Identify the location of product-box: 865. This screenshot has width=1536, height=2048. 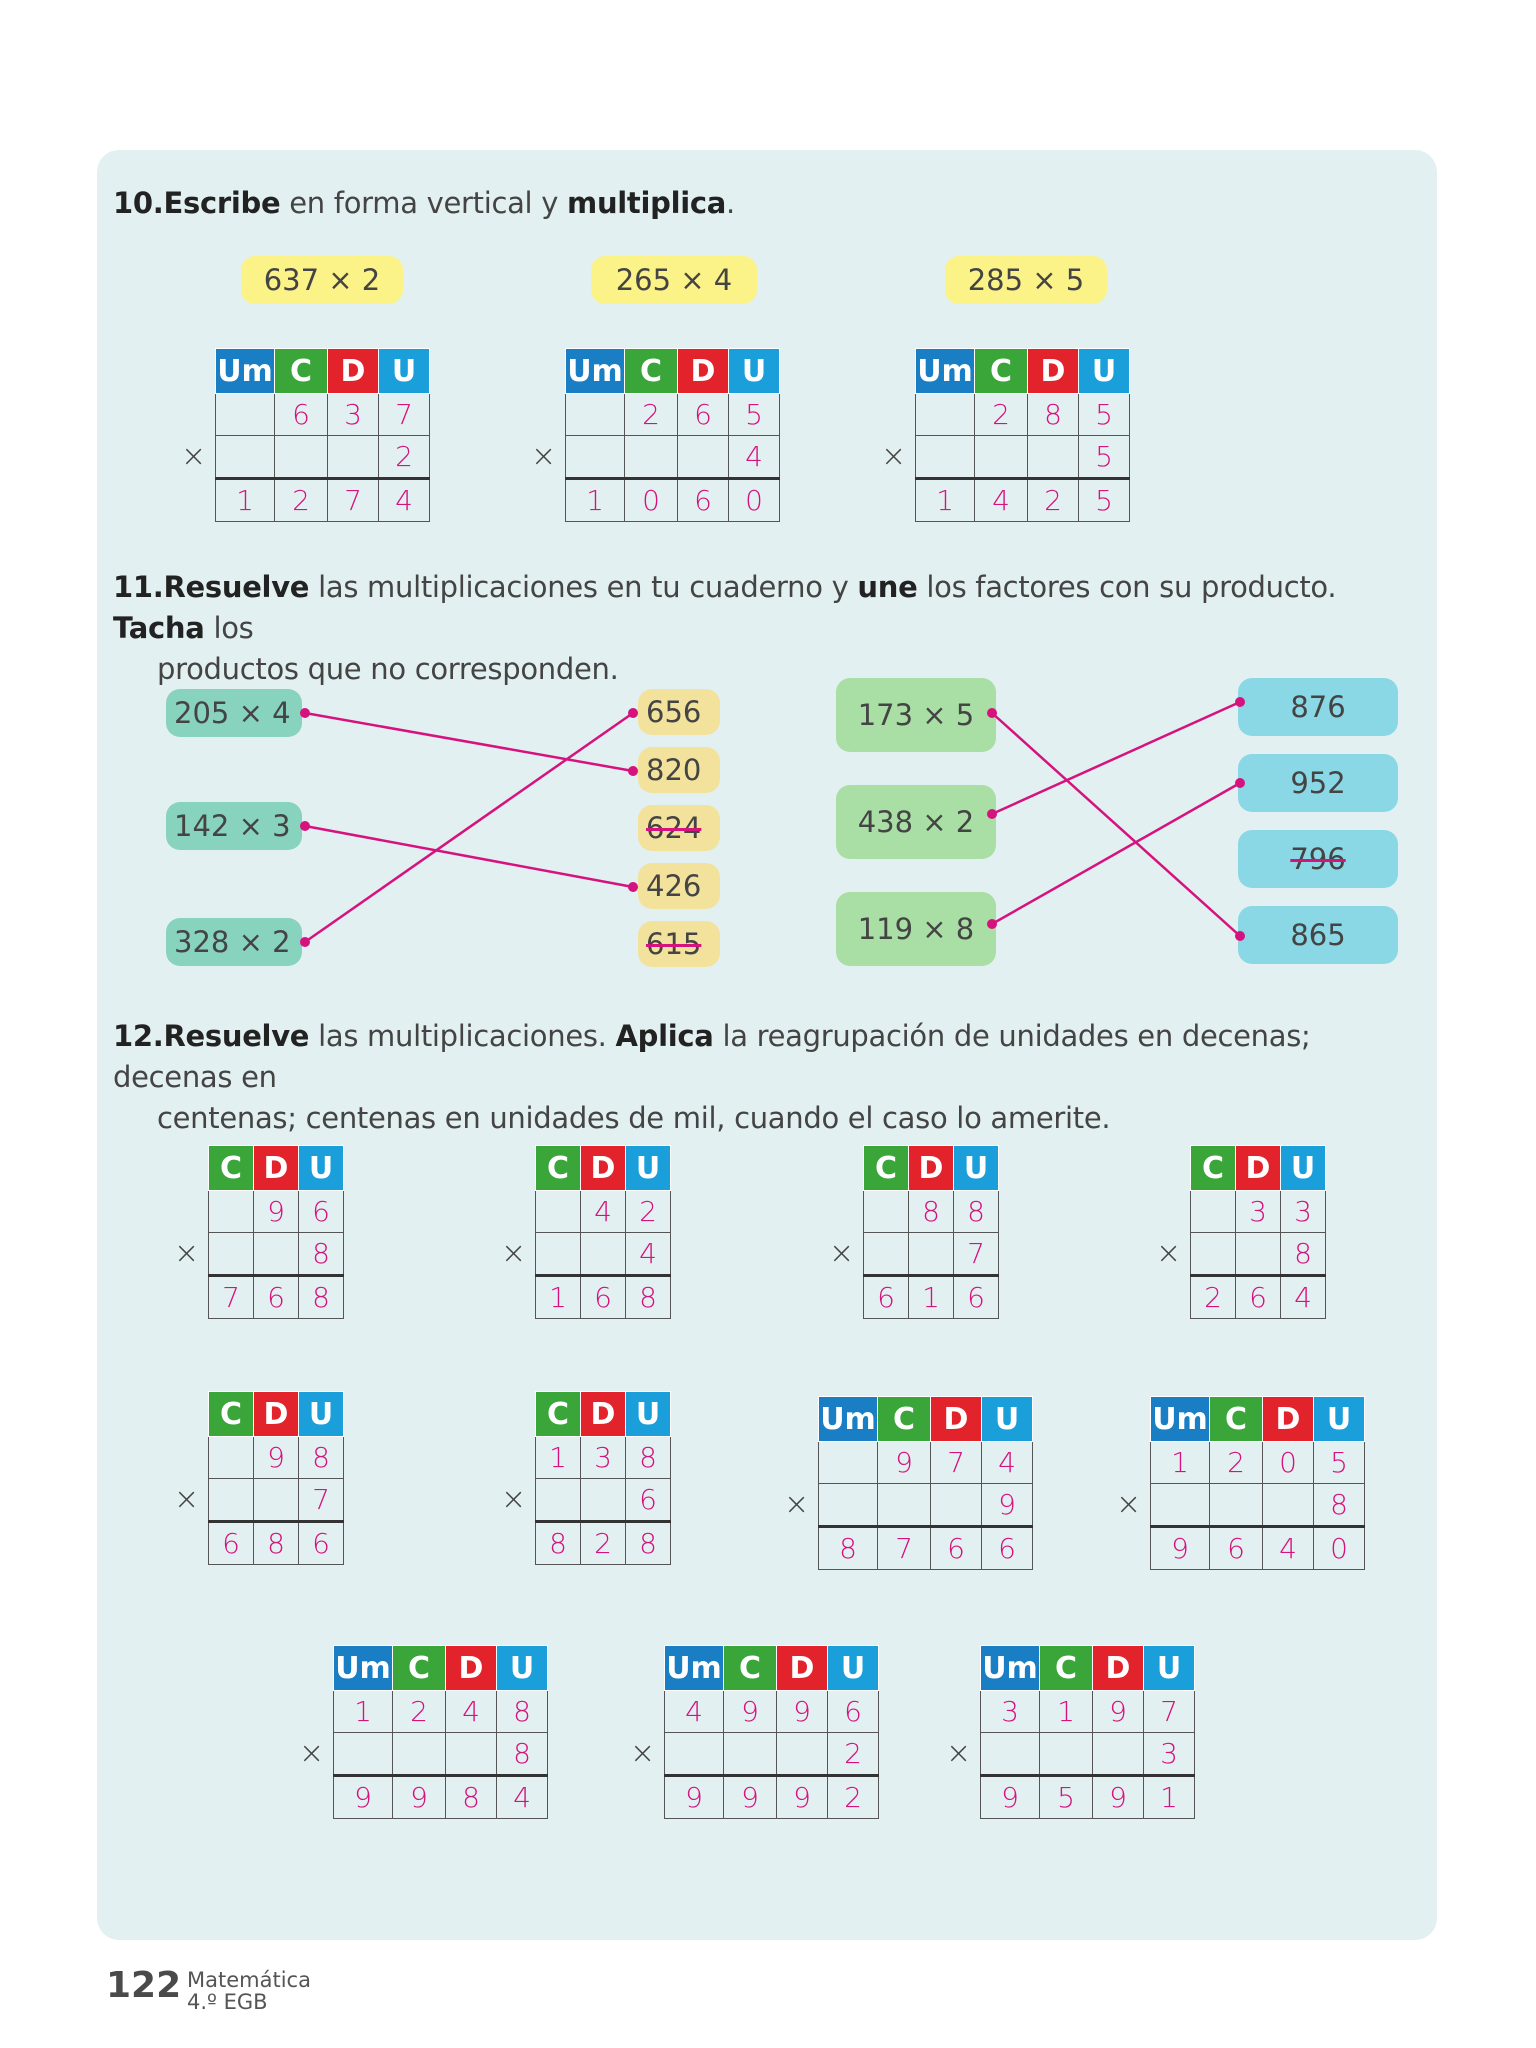
(1318, 935).